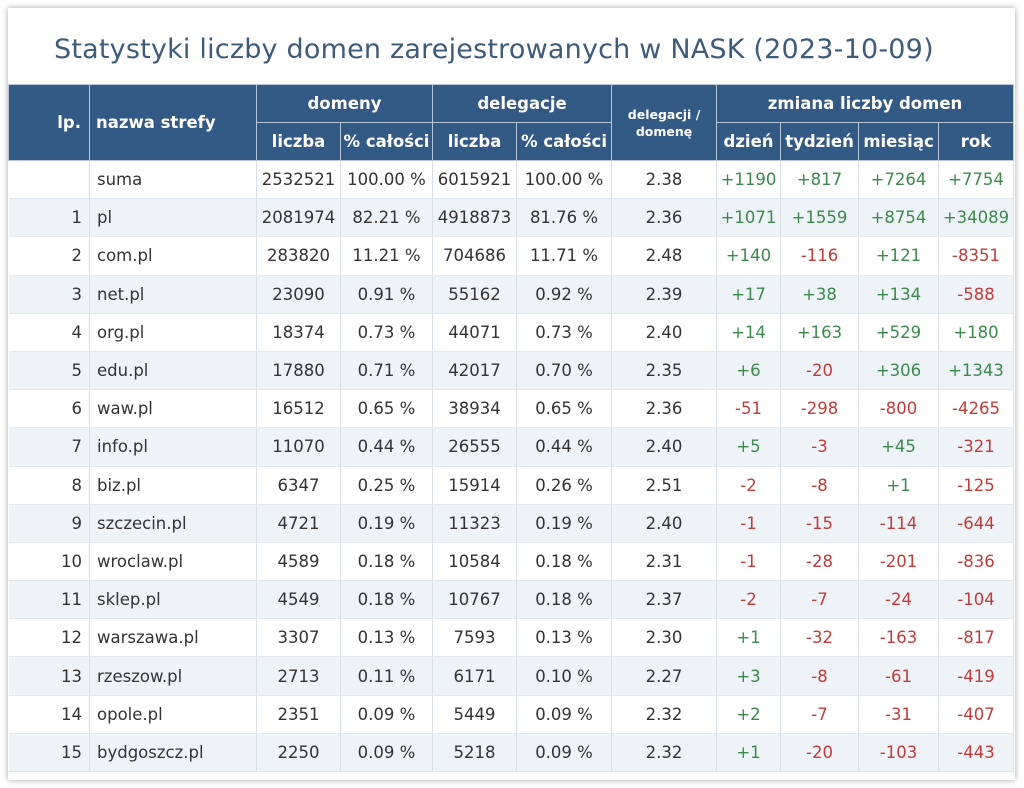 The image size is (1024, 788). Describe the element at coordinates (298, 600) in the screenshot. I see `cell-domains-count: 4549` at that location.